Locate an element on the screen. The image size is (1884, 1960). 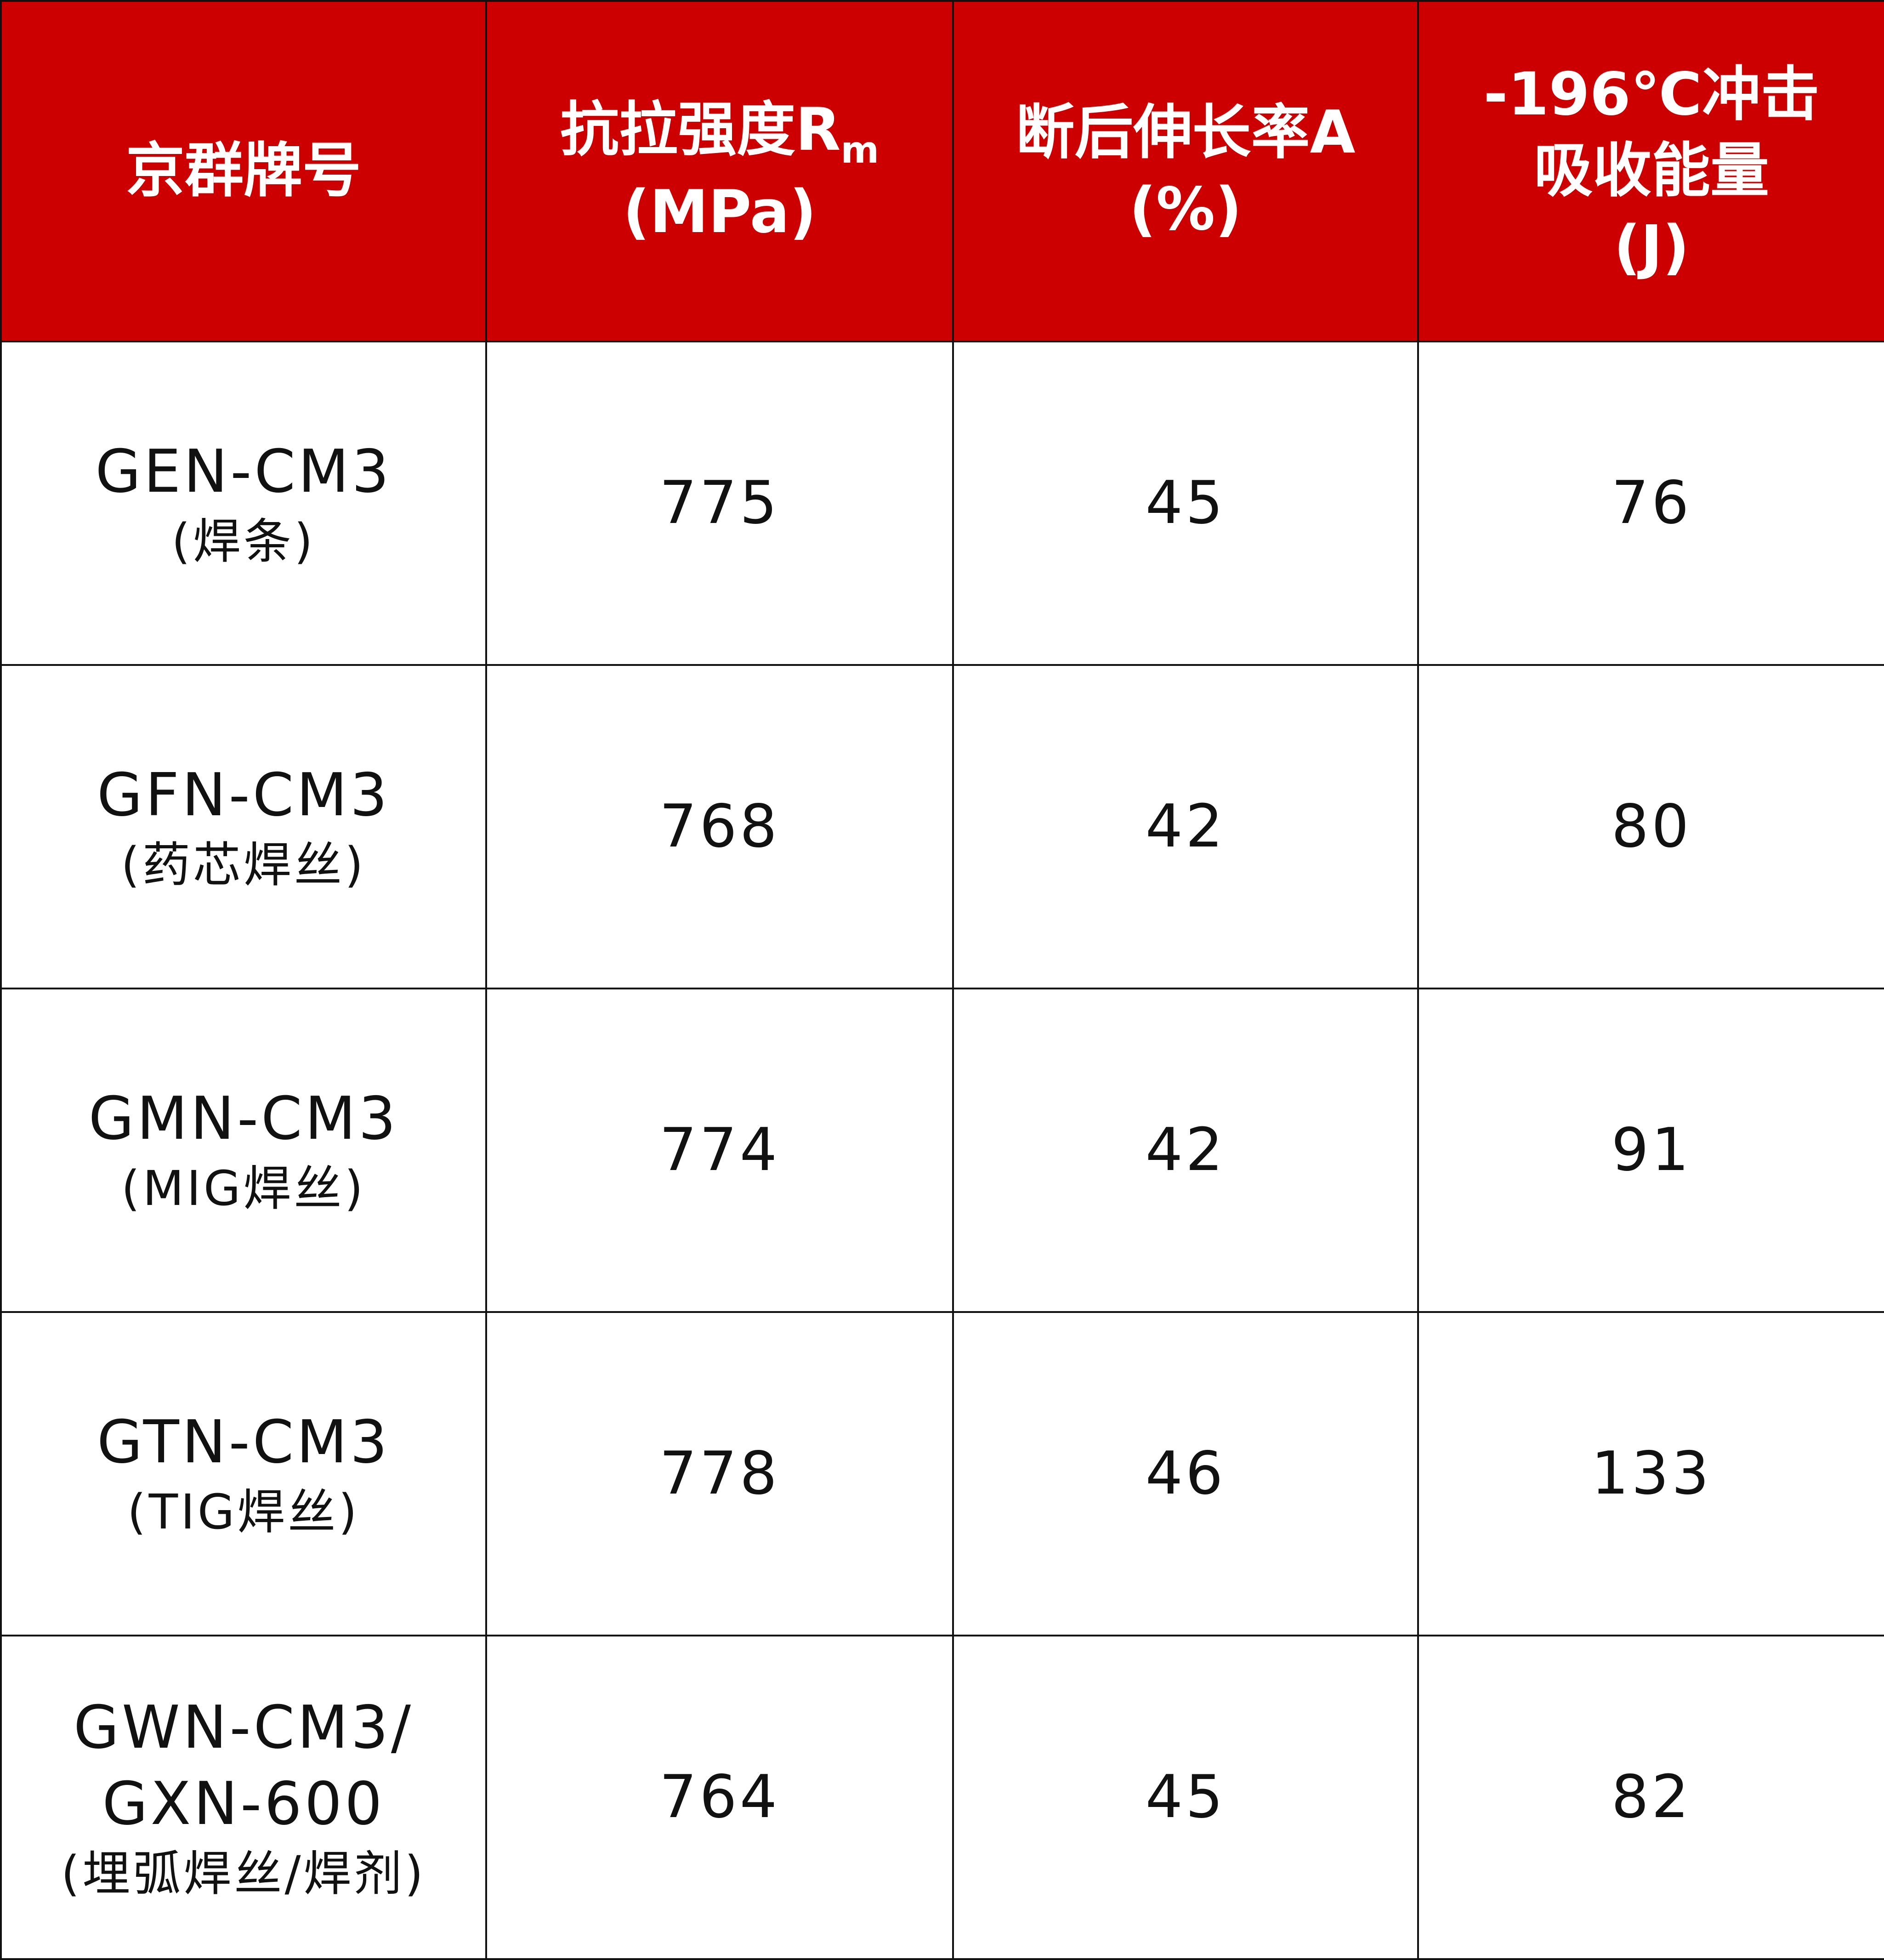
header-tensile-unit: (MPa) is located at coordinates (720, 211).